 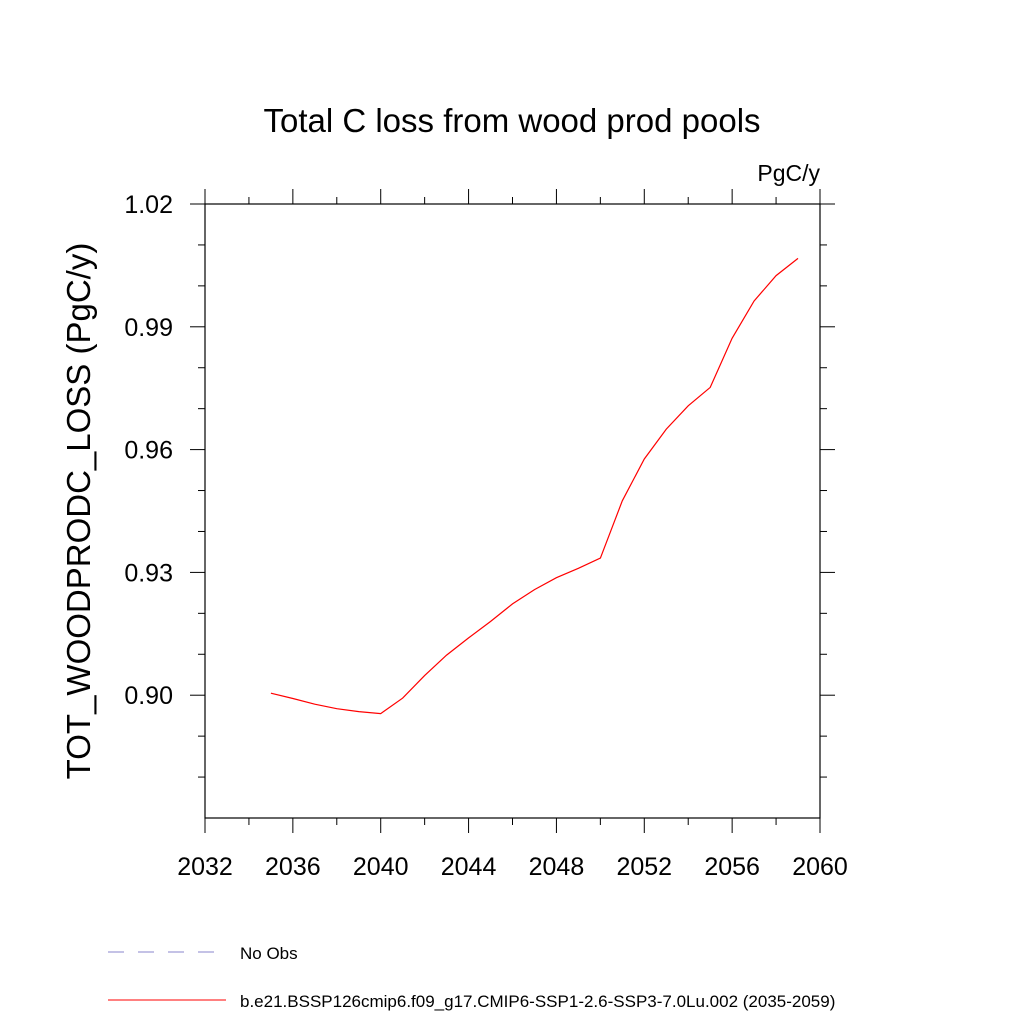 I want to click on x-tick-label: 2044, so click(x=469, y=867).